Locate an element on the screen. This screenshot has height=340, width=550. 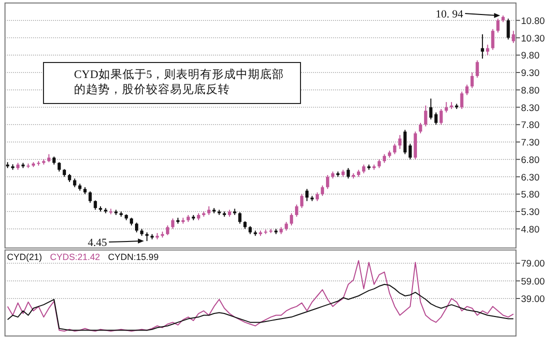
y-tick-label: 39.00 is located at coordinates (533, 300).